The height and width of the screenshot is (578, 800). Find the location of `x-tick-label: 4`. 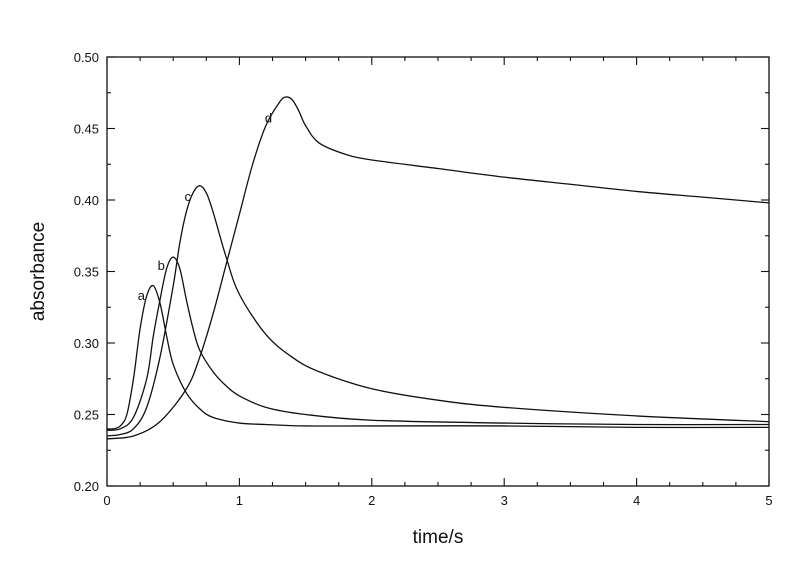

x-tick-label: 4 is located at coordinates (636, 500).